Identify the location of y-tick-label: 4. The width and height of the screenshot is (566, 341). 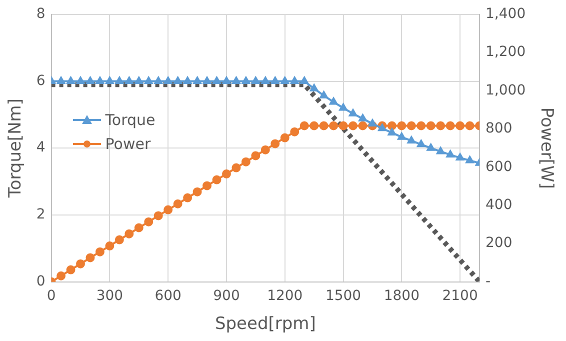
(41, 148).